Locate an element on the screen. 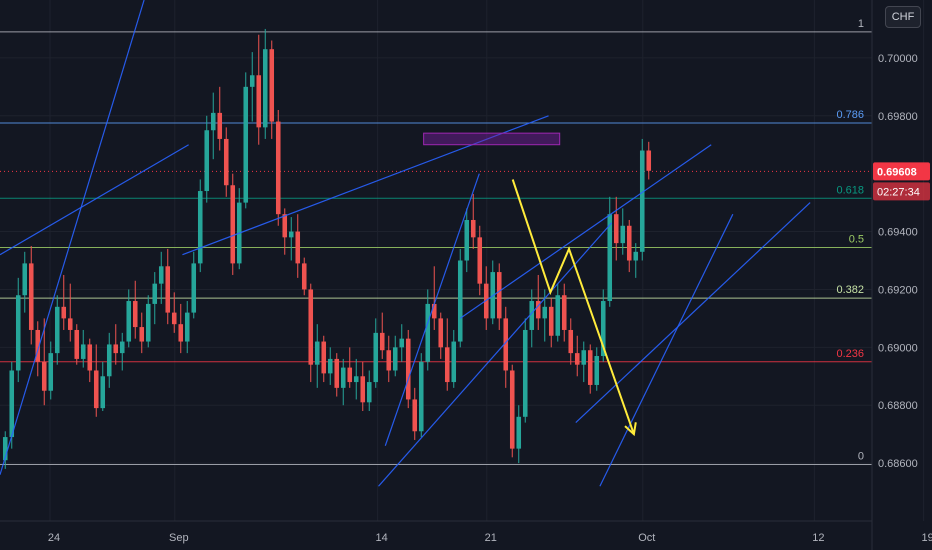 The image size is (932, 550). time-tick-label: Sep is located at coordinates (179, 538).